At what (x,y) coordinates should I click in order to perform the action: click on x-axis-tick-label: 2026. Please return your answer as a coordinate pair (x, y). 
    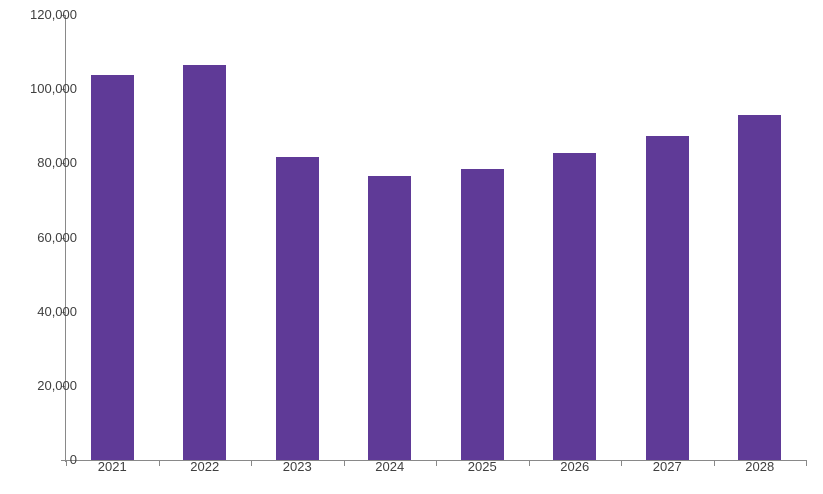
    Looking at the image, I should click on (575, 466).